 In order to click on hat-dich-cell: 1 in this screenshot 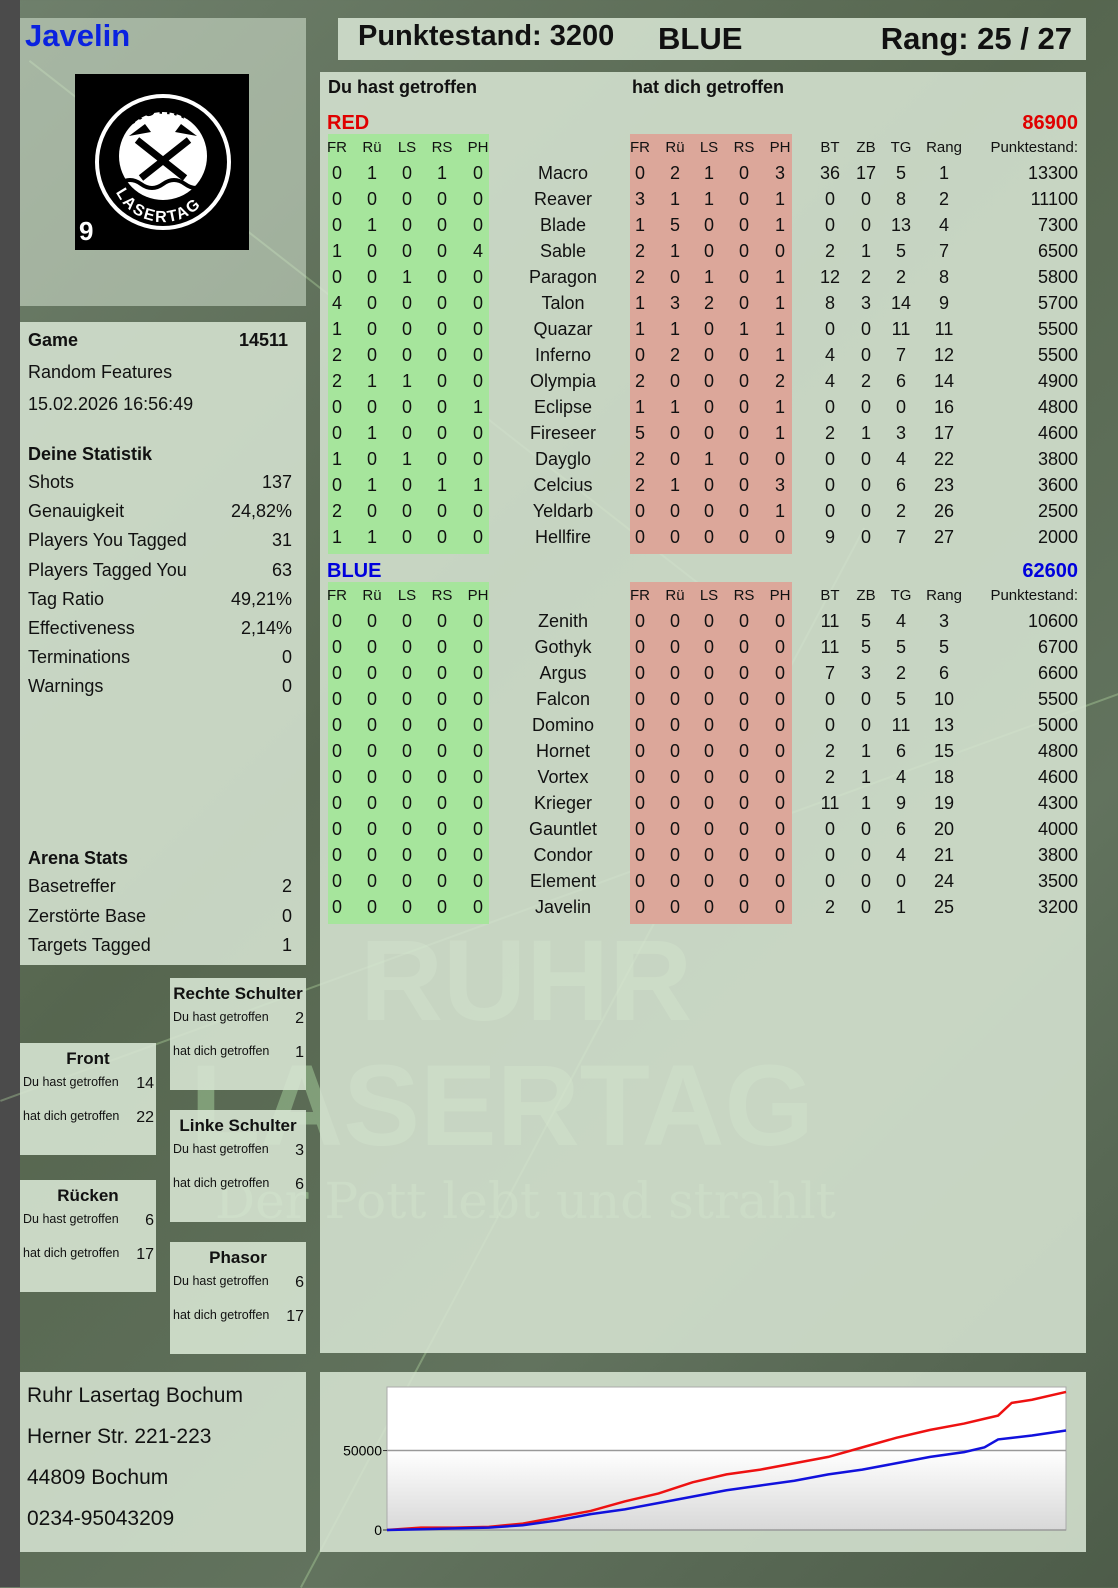, I will do `click(780, 407)`.